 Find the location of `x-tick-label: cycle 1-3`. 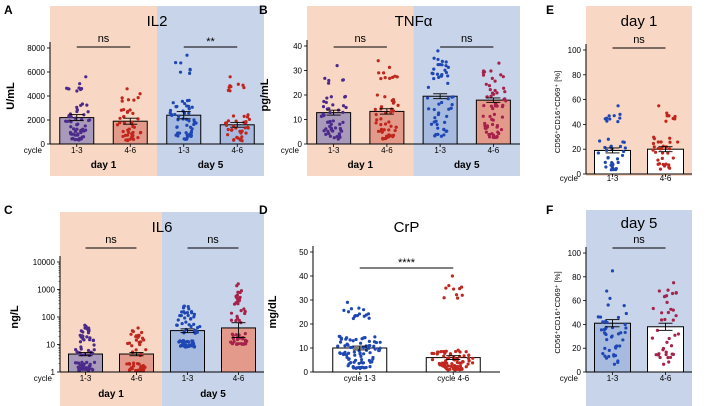

x-tick-label: cycle 1-3 is located at coordinates (360, 378).